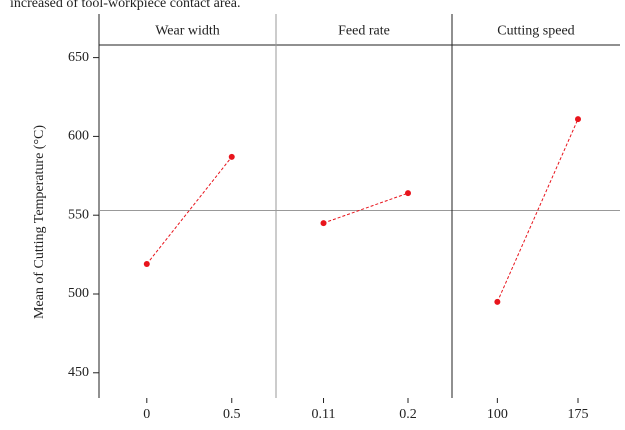 The height and width of the screenshot is (430, 625). What do you see at coordinates (187, 31) in the screenshot?
I see `panel-title: Wear width` at bounding box center [187, 31].